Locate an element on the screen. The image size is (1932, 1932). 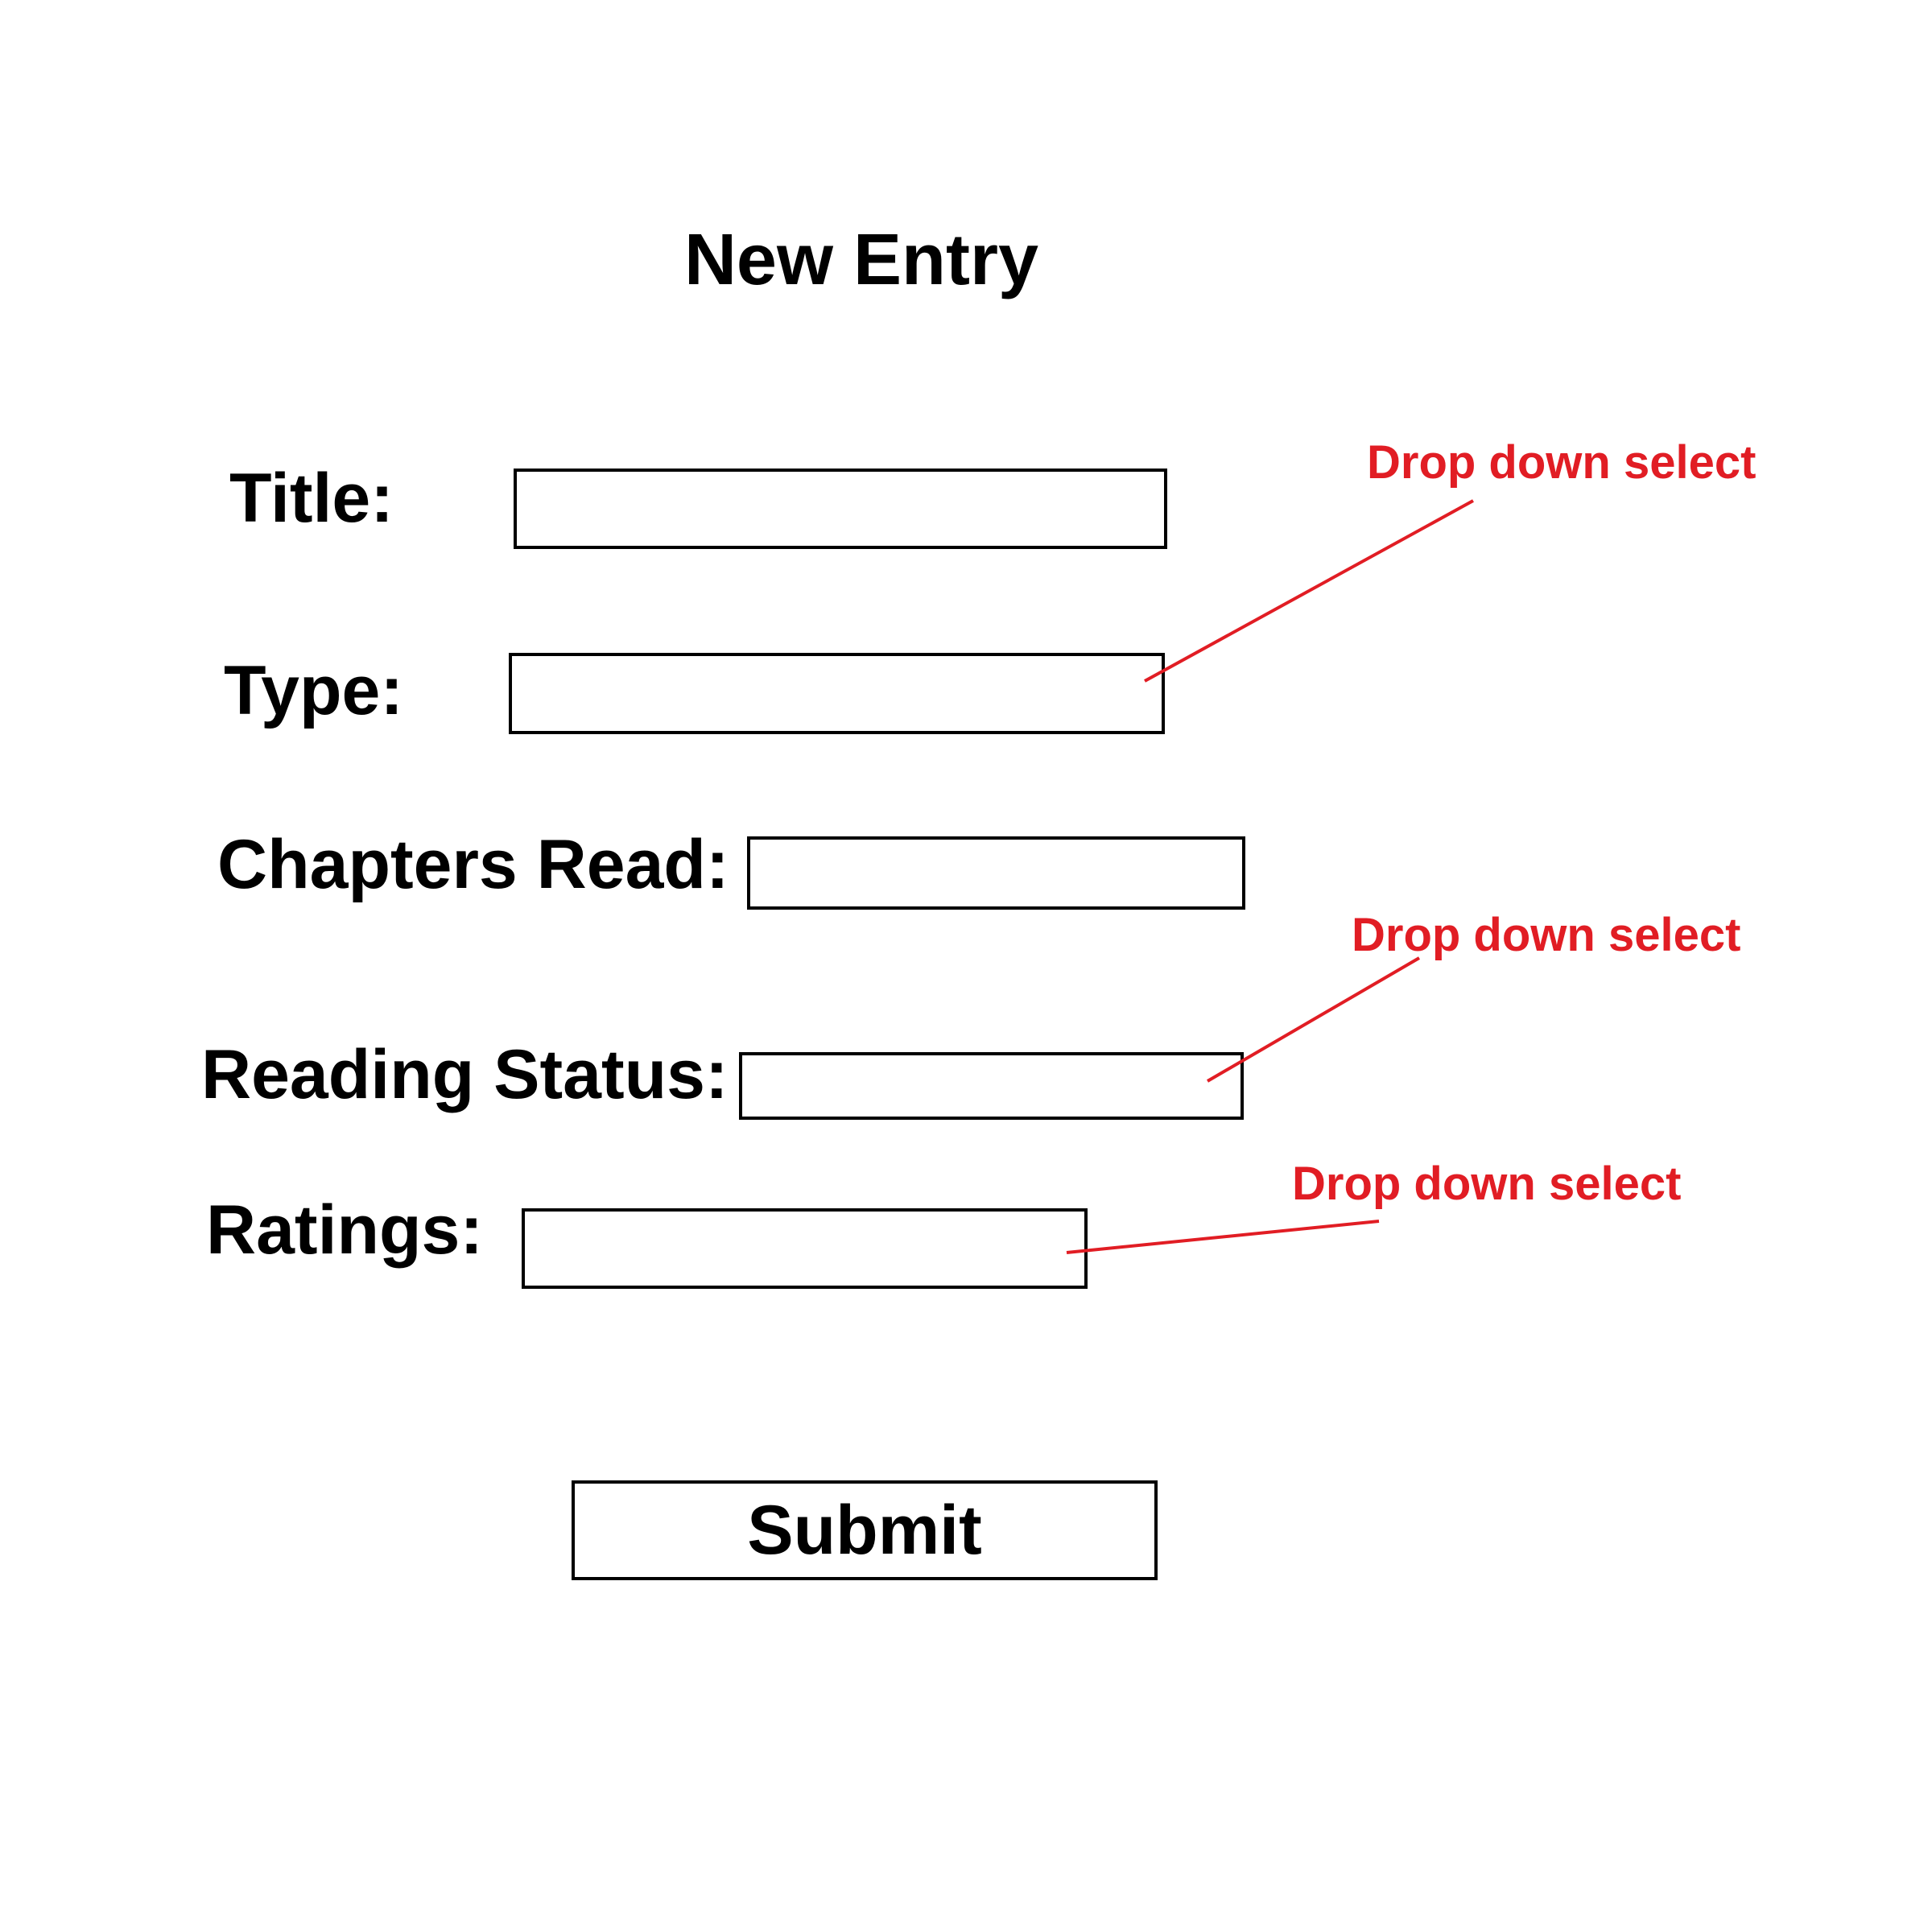
submit-button: Submit is located at coordinates (865, 1530).